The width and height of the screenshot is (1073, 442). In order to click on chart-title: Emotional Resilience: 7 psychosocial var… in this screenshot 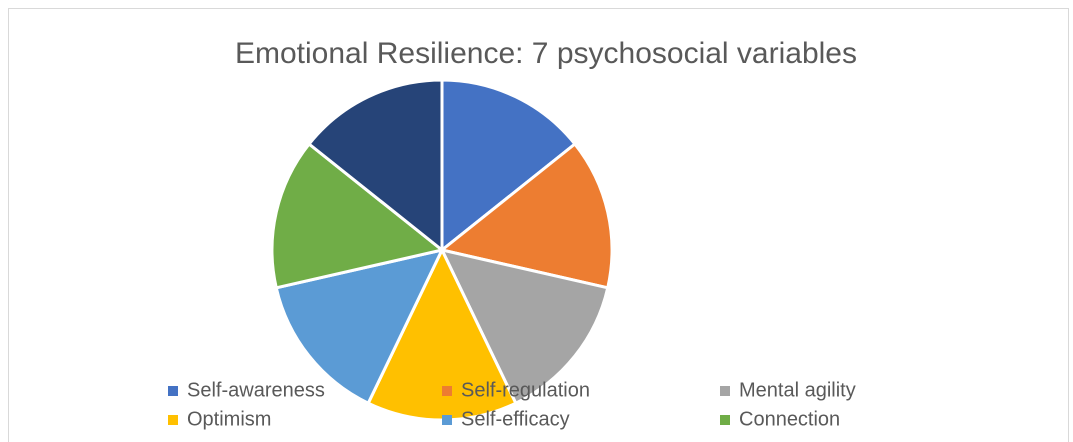, I will do `click(546, 53)`.